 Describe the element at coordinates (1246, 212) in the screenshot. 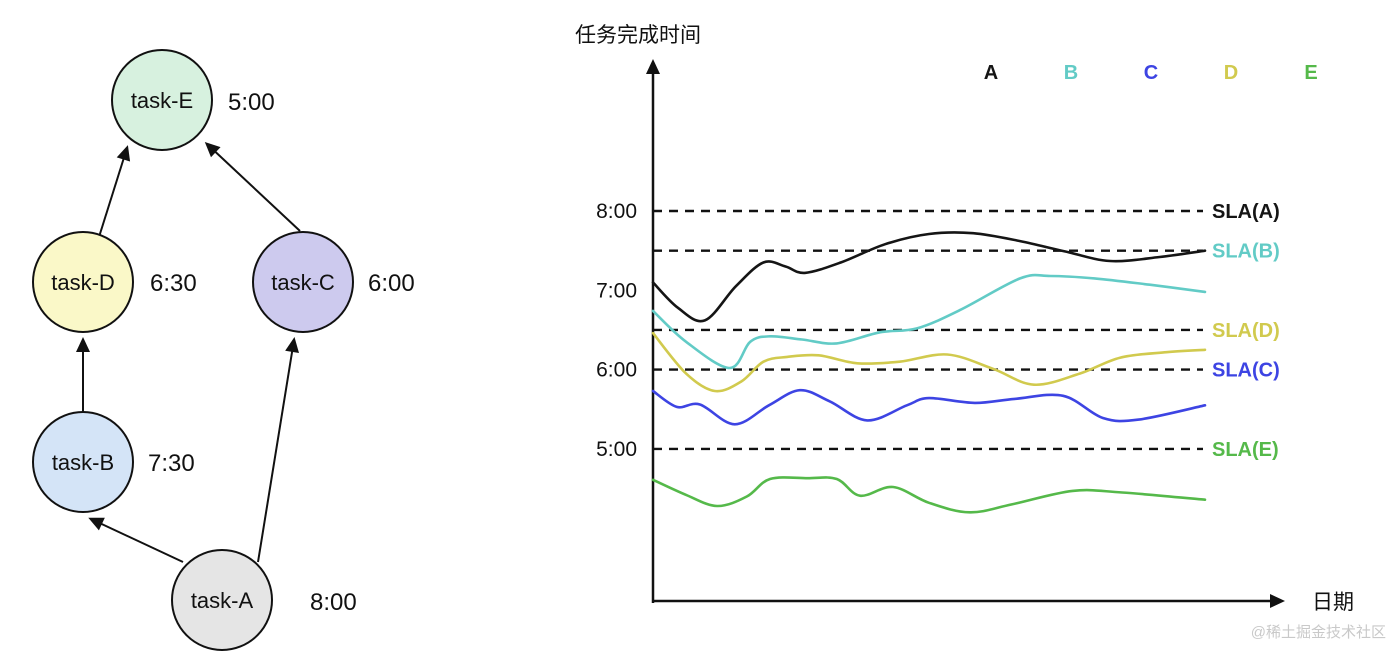

I see `sla-label-A: SLA(A)` at that location.